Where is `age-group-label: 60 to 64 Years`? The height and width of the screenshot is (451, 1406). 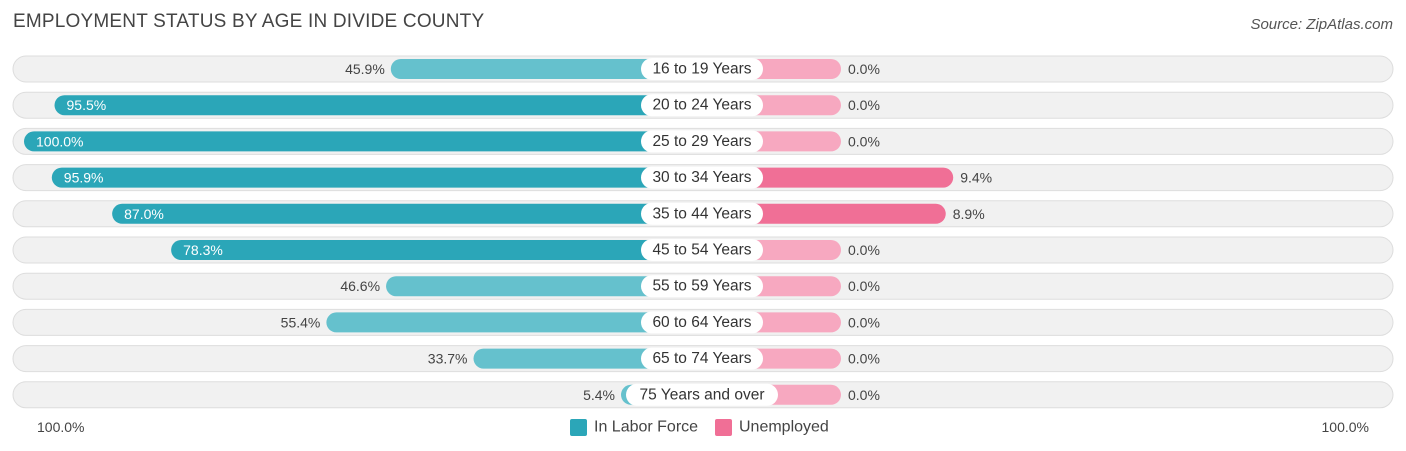 age-group-label: 60 to 64 Years is located at coordinates (701, 322).